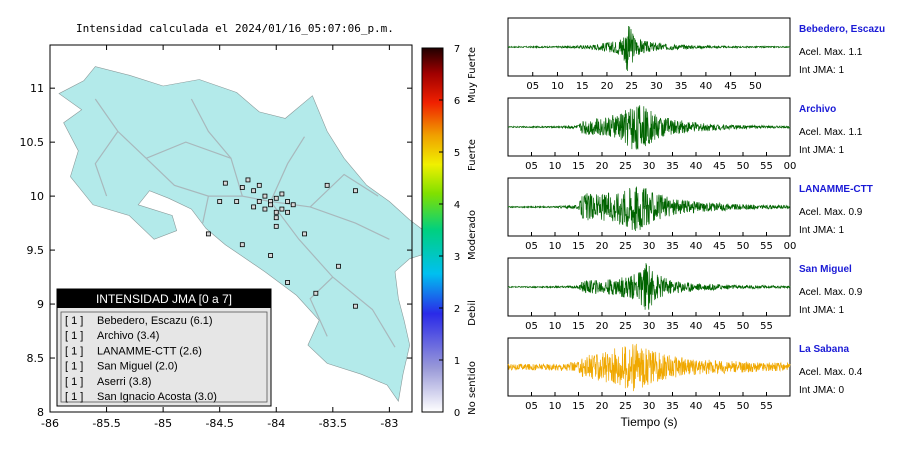  What do you see at coordinates (36, 358) in the screenshot?
I see `y-tick-label: 8.5` at bounding box center [36, 358].